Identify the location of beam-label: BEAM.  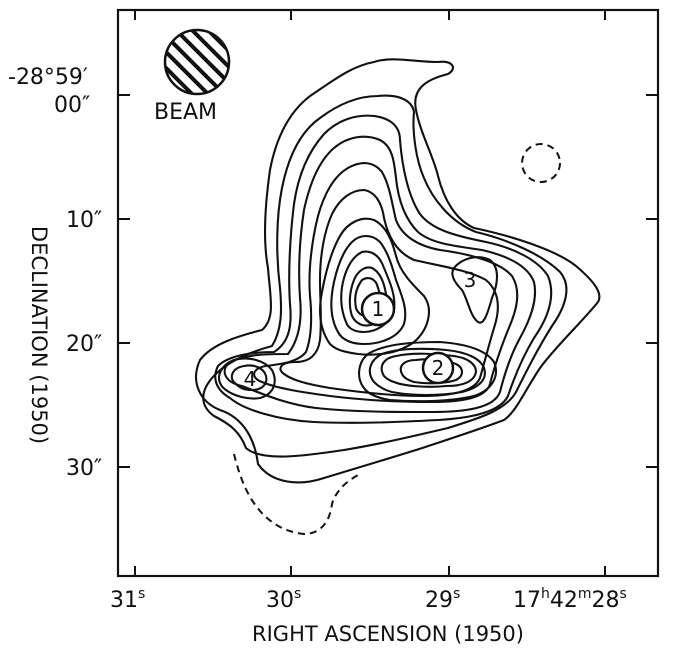
(185, 112).